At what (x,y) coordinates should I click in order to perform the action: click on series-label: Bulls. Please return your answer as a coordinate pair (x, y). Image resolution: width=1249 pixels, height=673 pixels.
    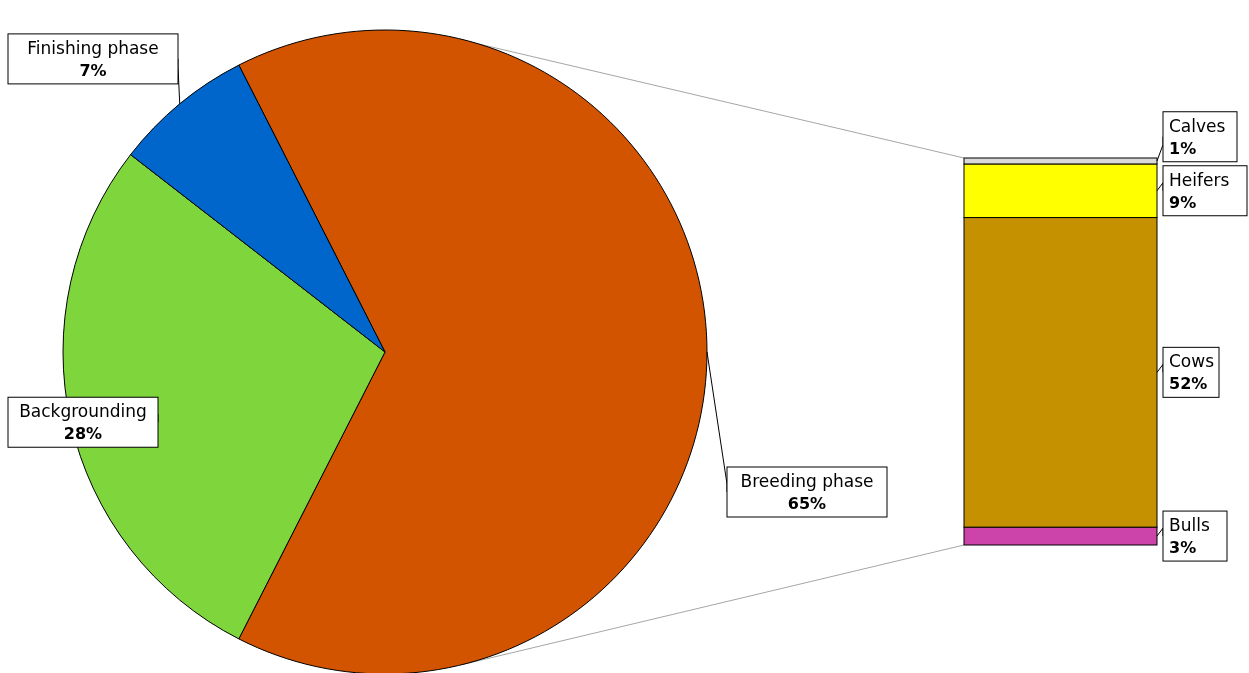
    Looking at the image, I should click on (1189, 525).